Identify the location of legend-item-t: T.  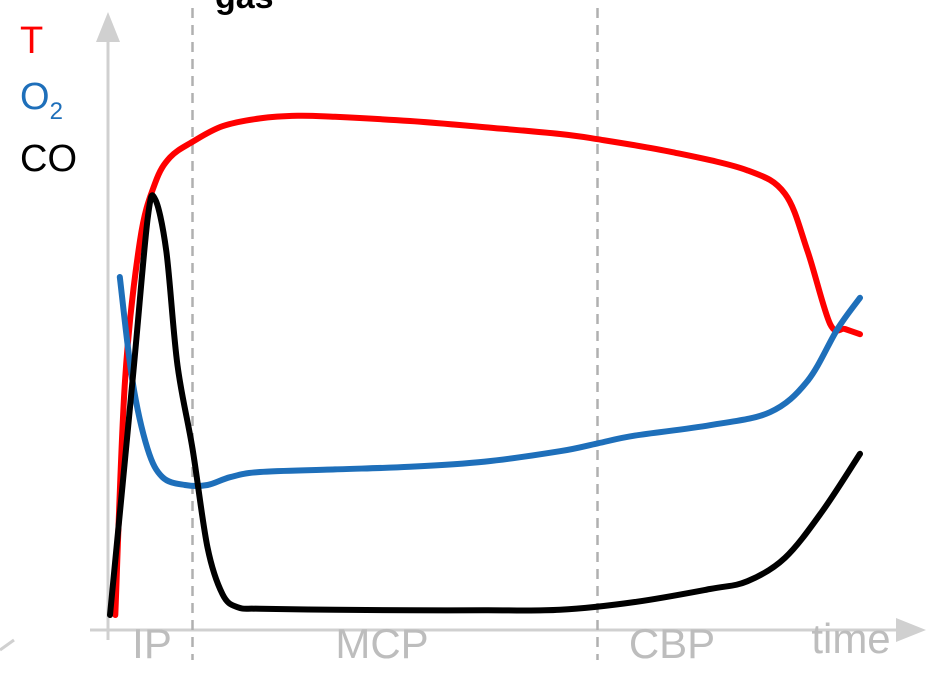
(31, 41).